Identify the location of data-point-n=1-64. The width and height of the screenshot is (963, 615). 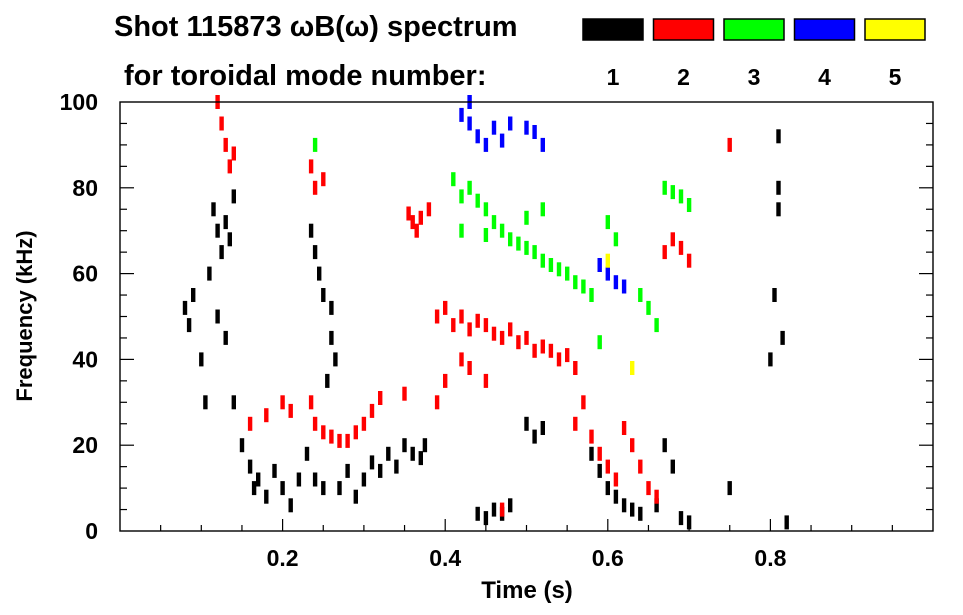
(672, 466).